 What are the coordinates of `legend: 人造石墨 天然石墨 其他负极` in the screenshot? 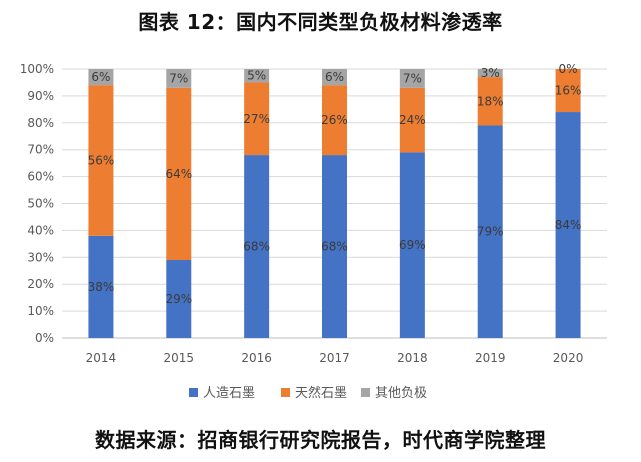 It's located at (308, 393).